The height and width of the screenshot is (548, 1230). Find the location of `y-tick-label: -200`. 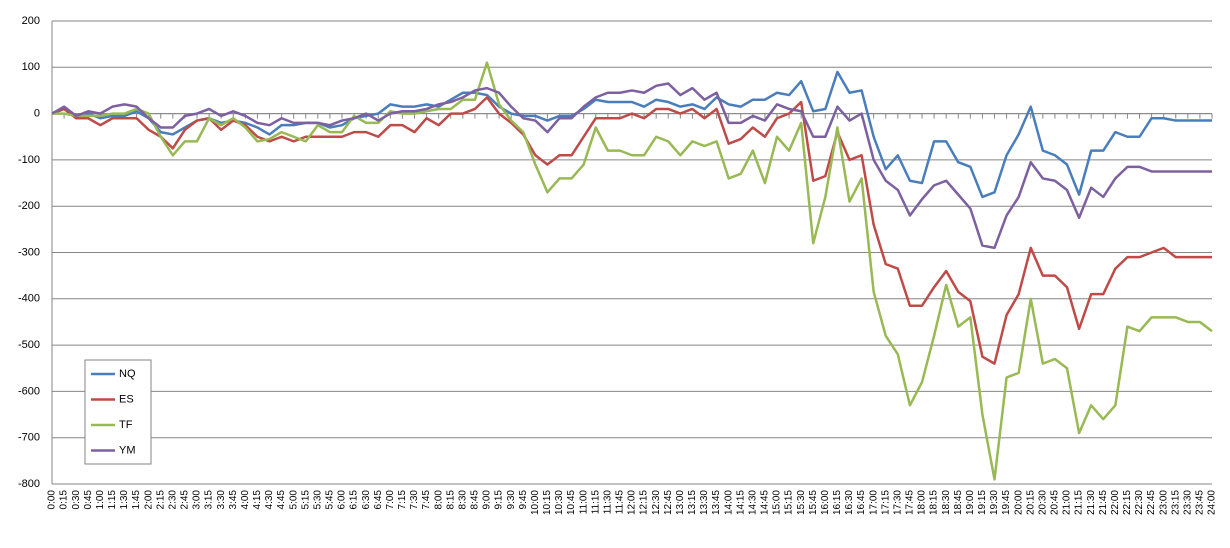

y-tick-label: -200 is located at coordinates (29, 206).